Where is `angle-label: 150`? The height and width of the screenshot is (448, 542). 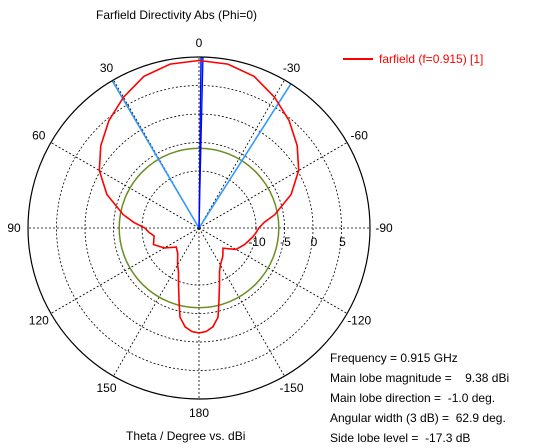 angle-label: 150 is located at coordinates (106, 388).